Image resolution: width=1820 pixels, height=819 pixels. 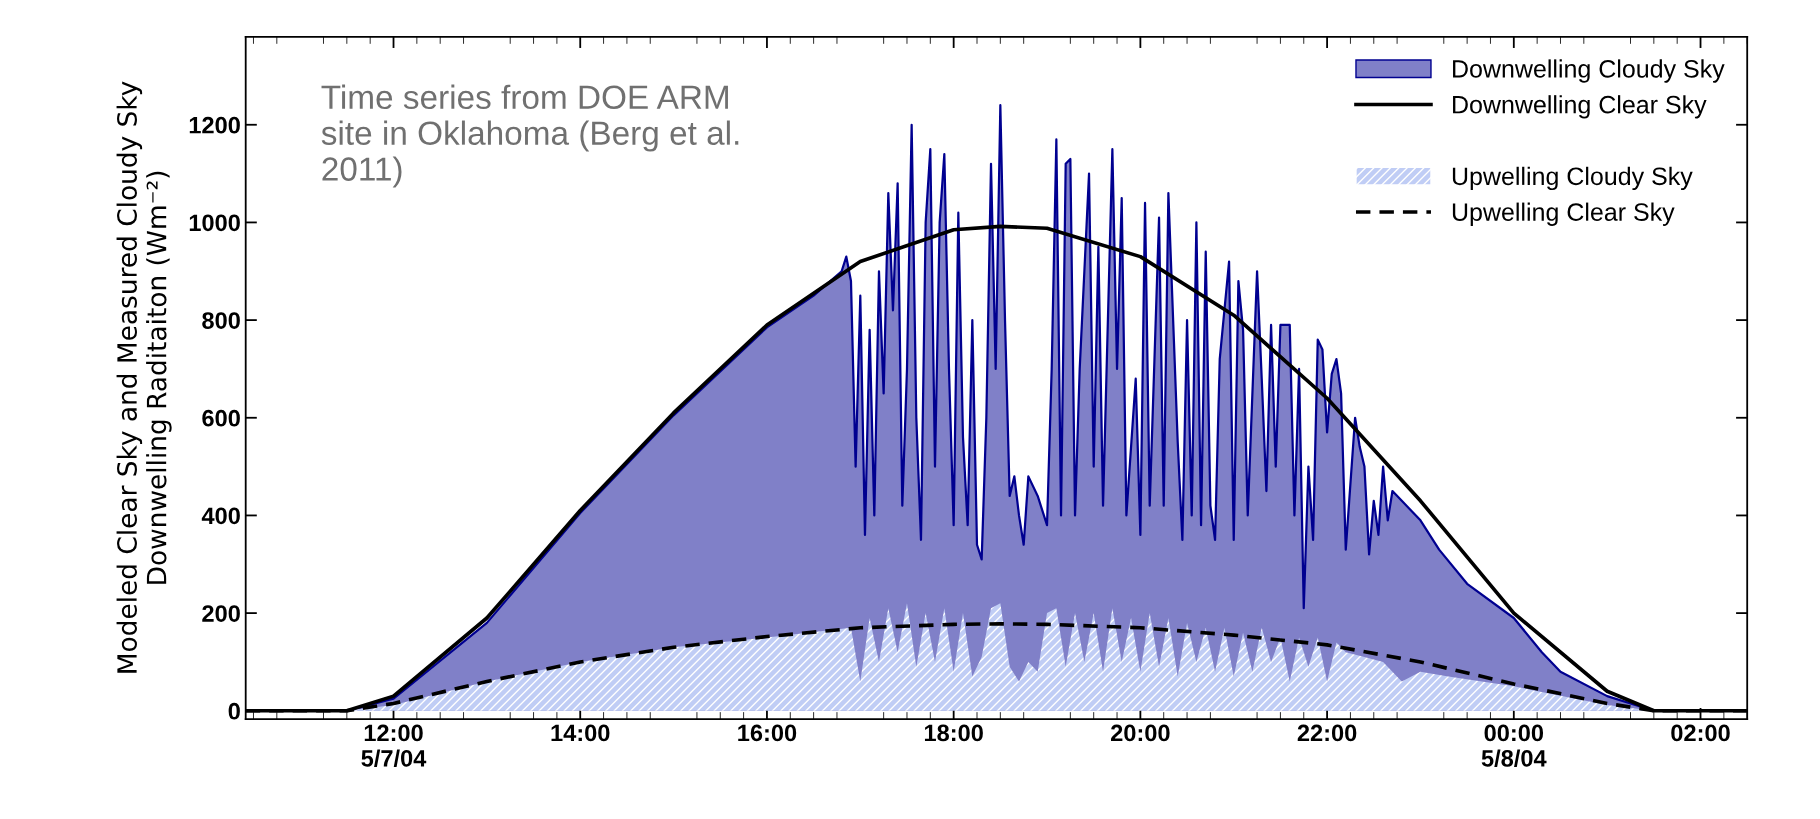 I want to click on y-tick-label: 1200, so click(x=214, y=125).